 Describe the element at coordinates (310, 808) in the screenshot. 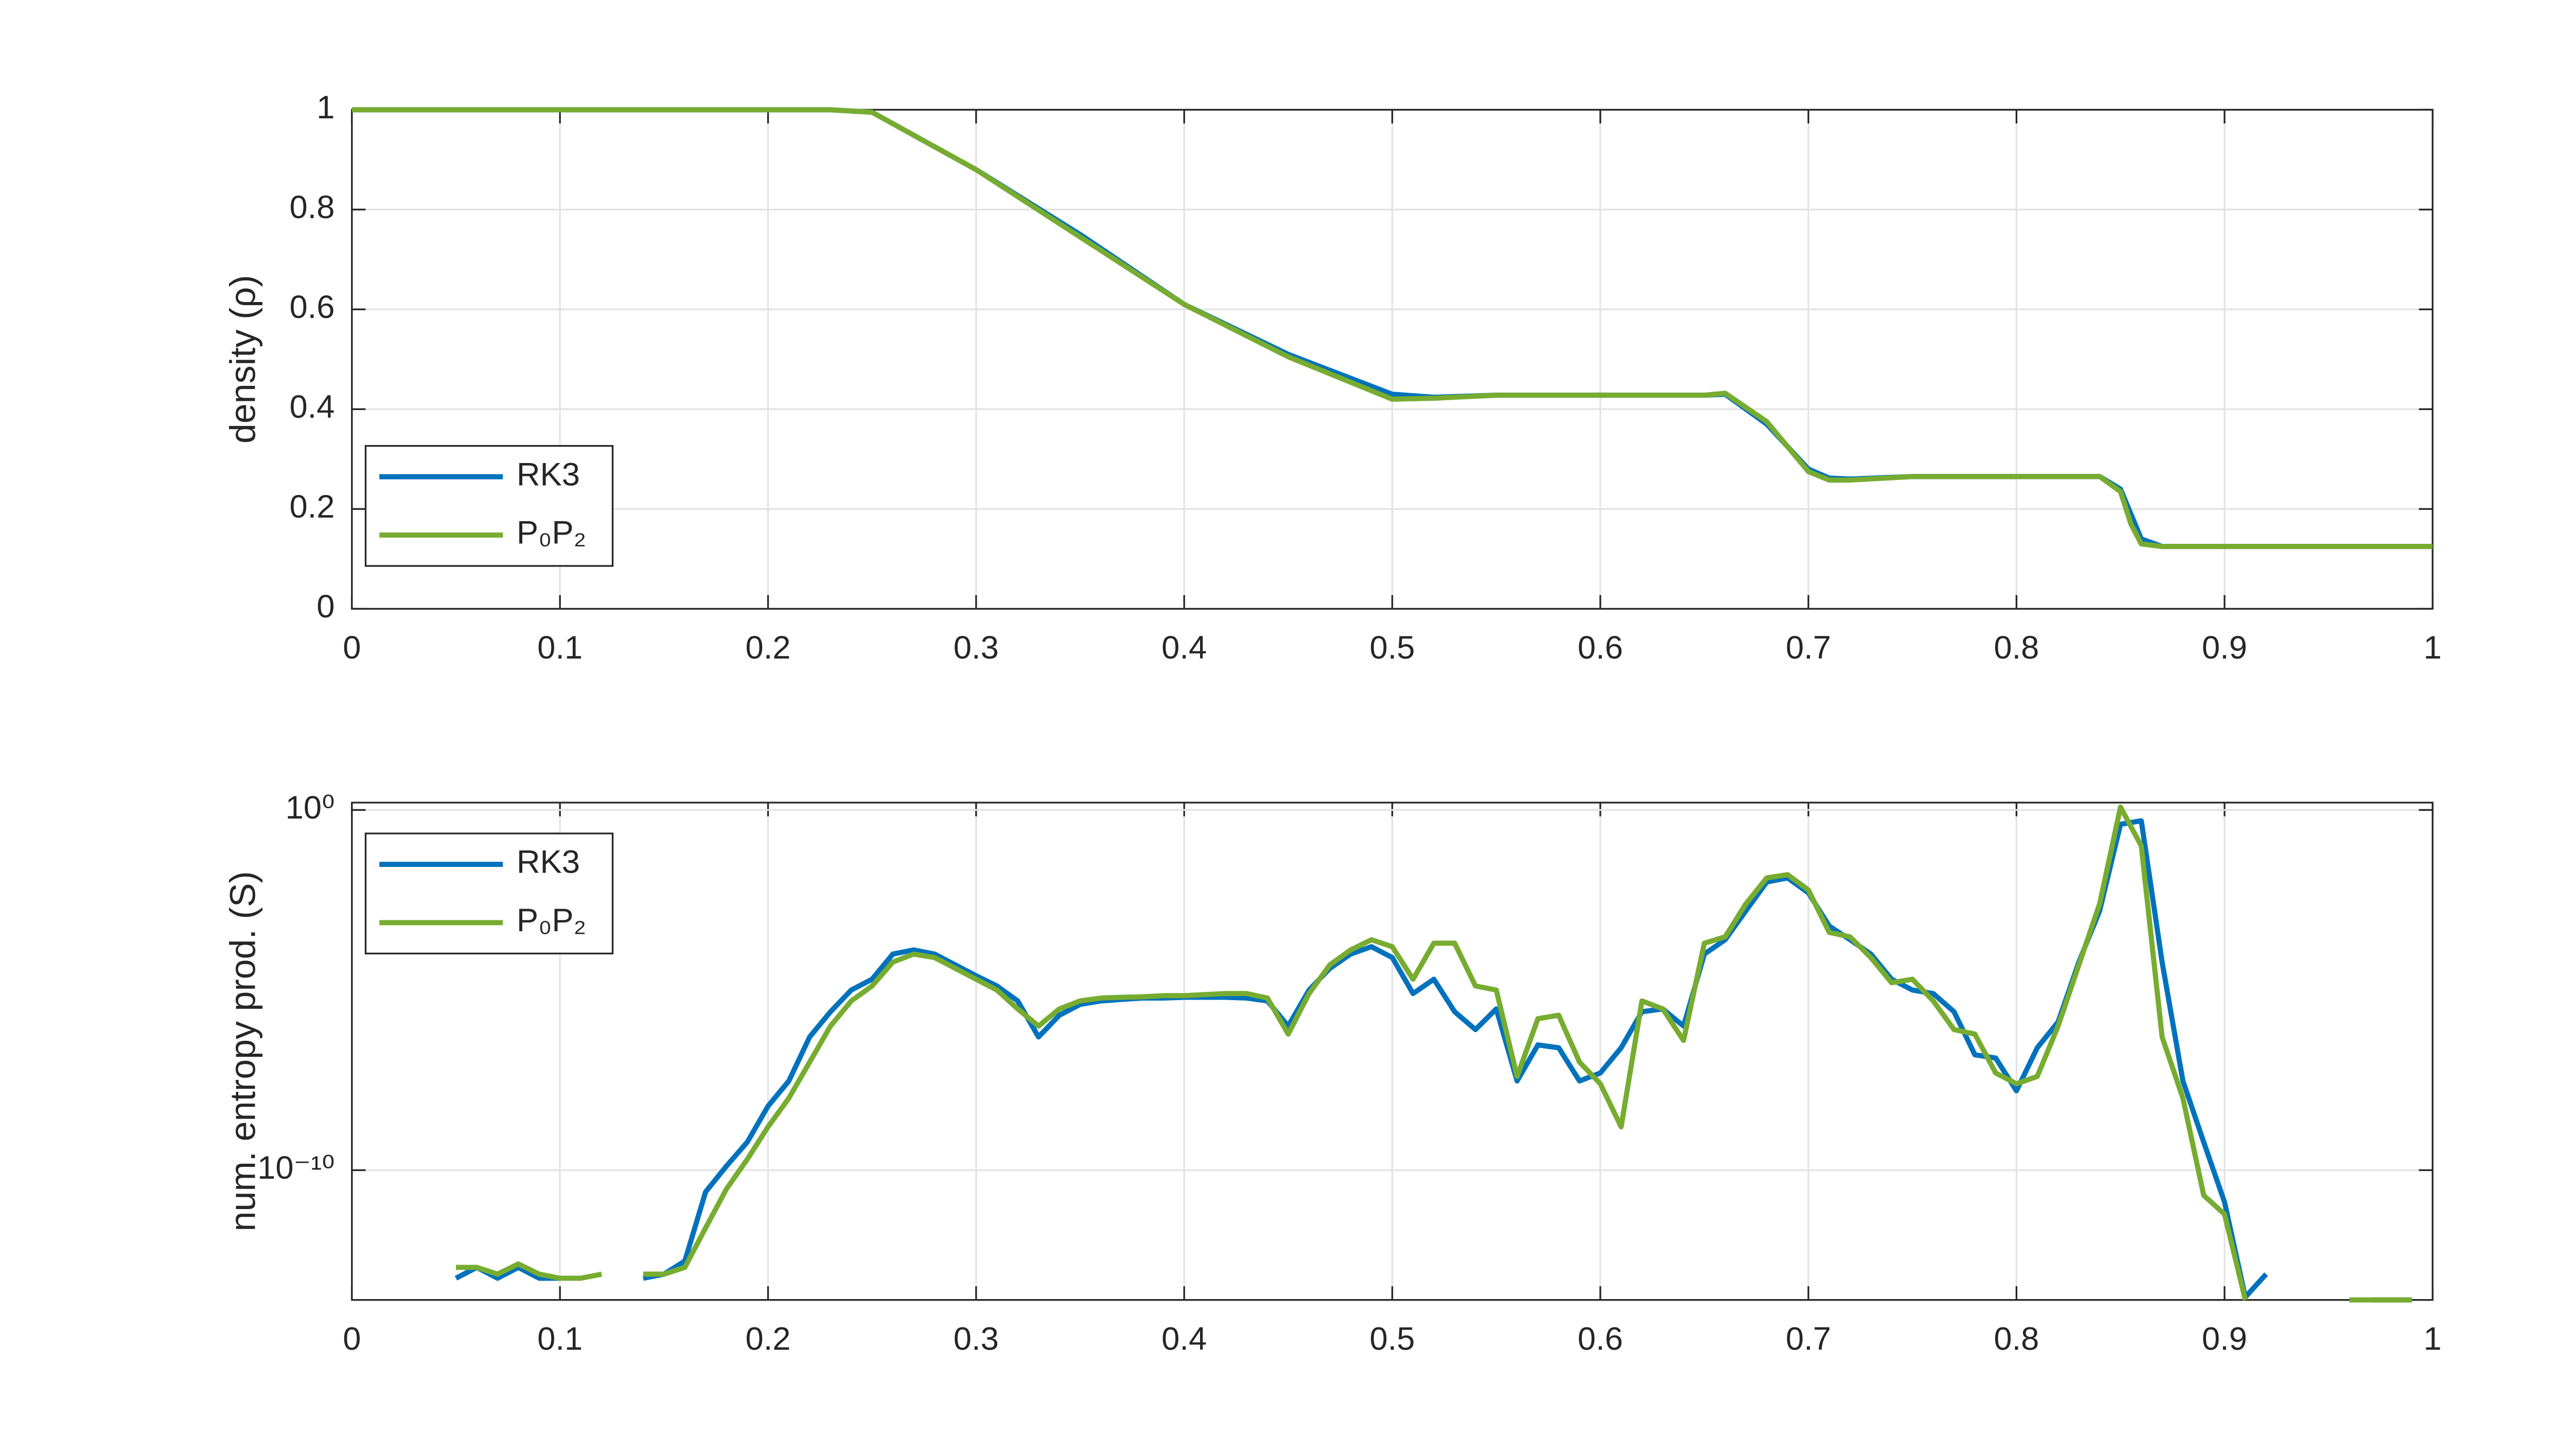

I see `y-tick-label: 10⁰` at that location.